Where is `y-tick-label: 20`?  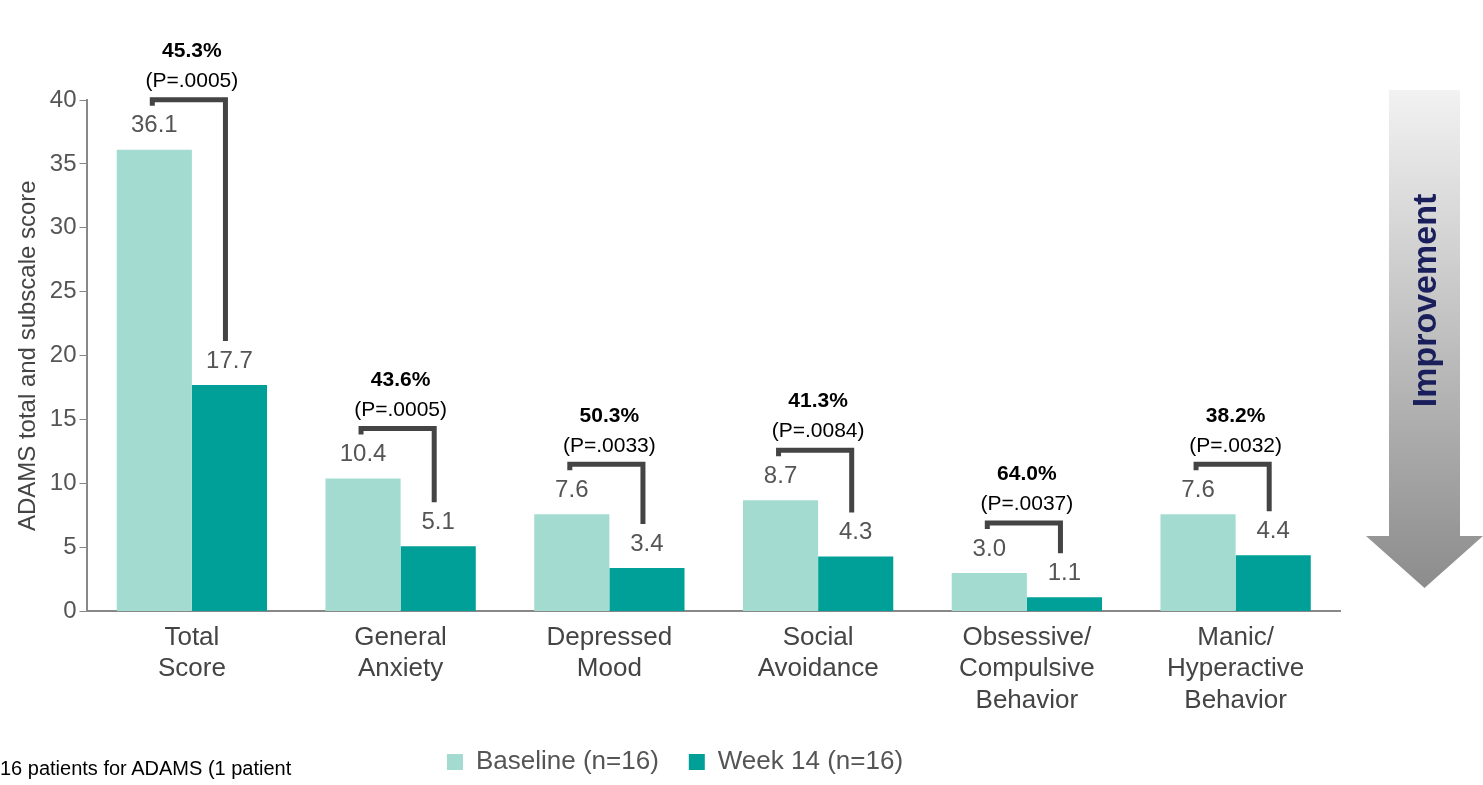
y-tick-label: 20 is located at coordinates (63, 354).